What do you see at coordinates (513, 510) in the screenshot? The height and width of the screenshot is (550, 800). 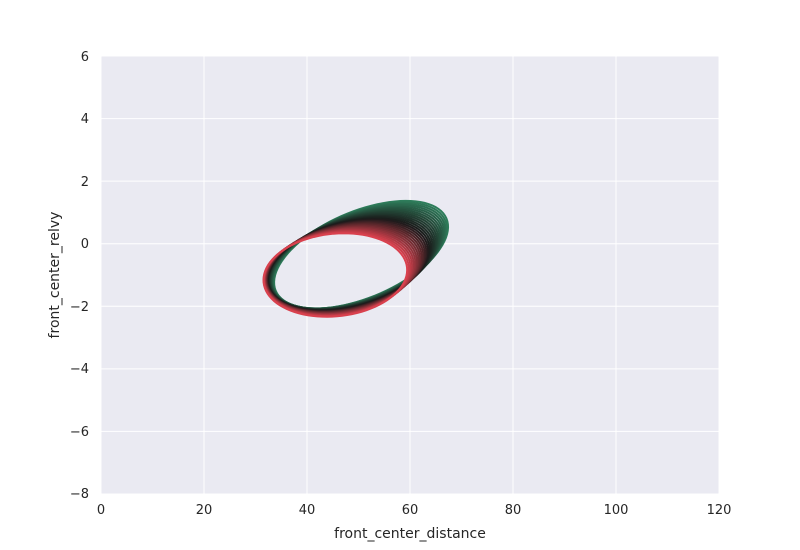 I see `x-tick-label: 80` at bounding box center [513, 510].